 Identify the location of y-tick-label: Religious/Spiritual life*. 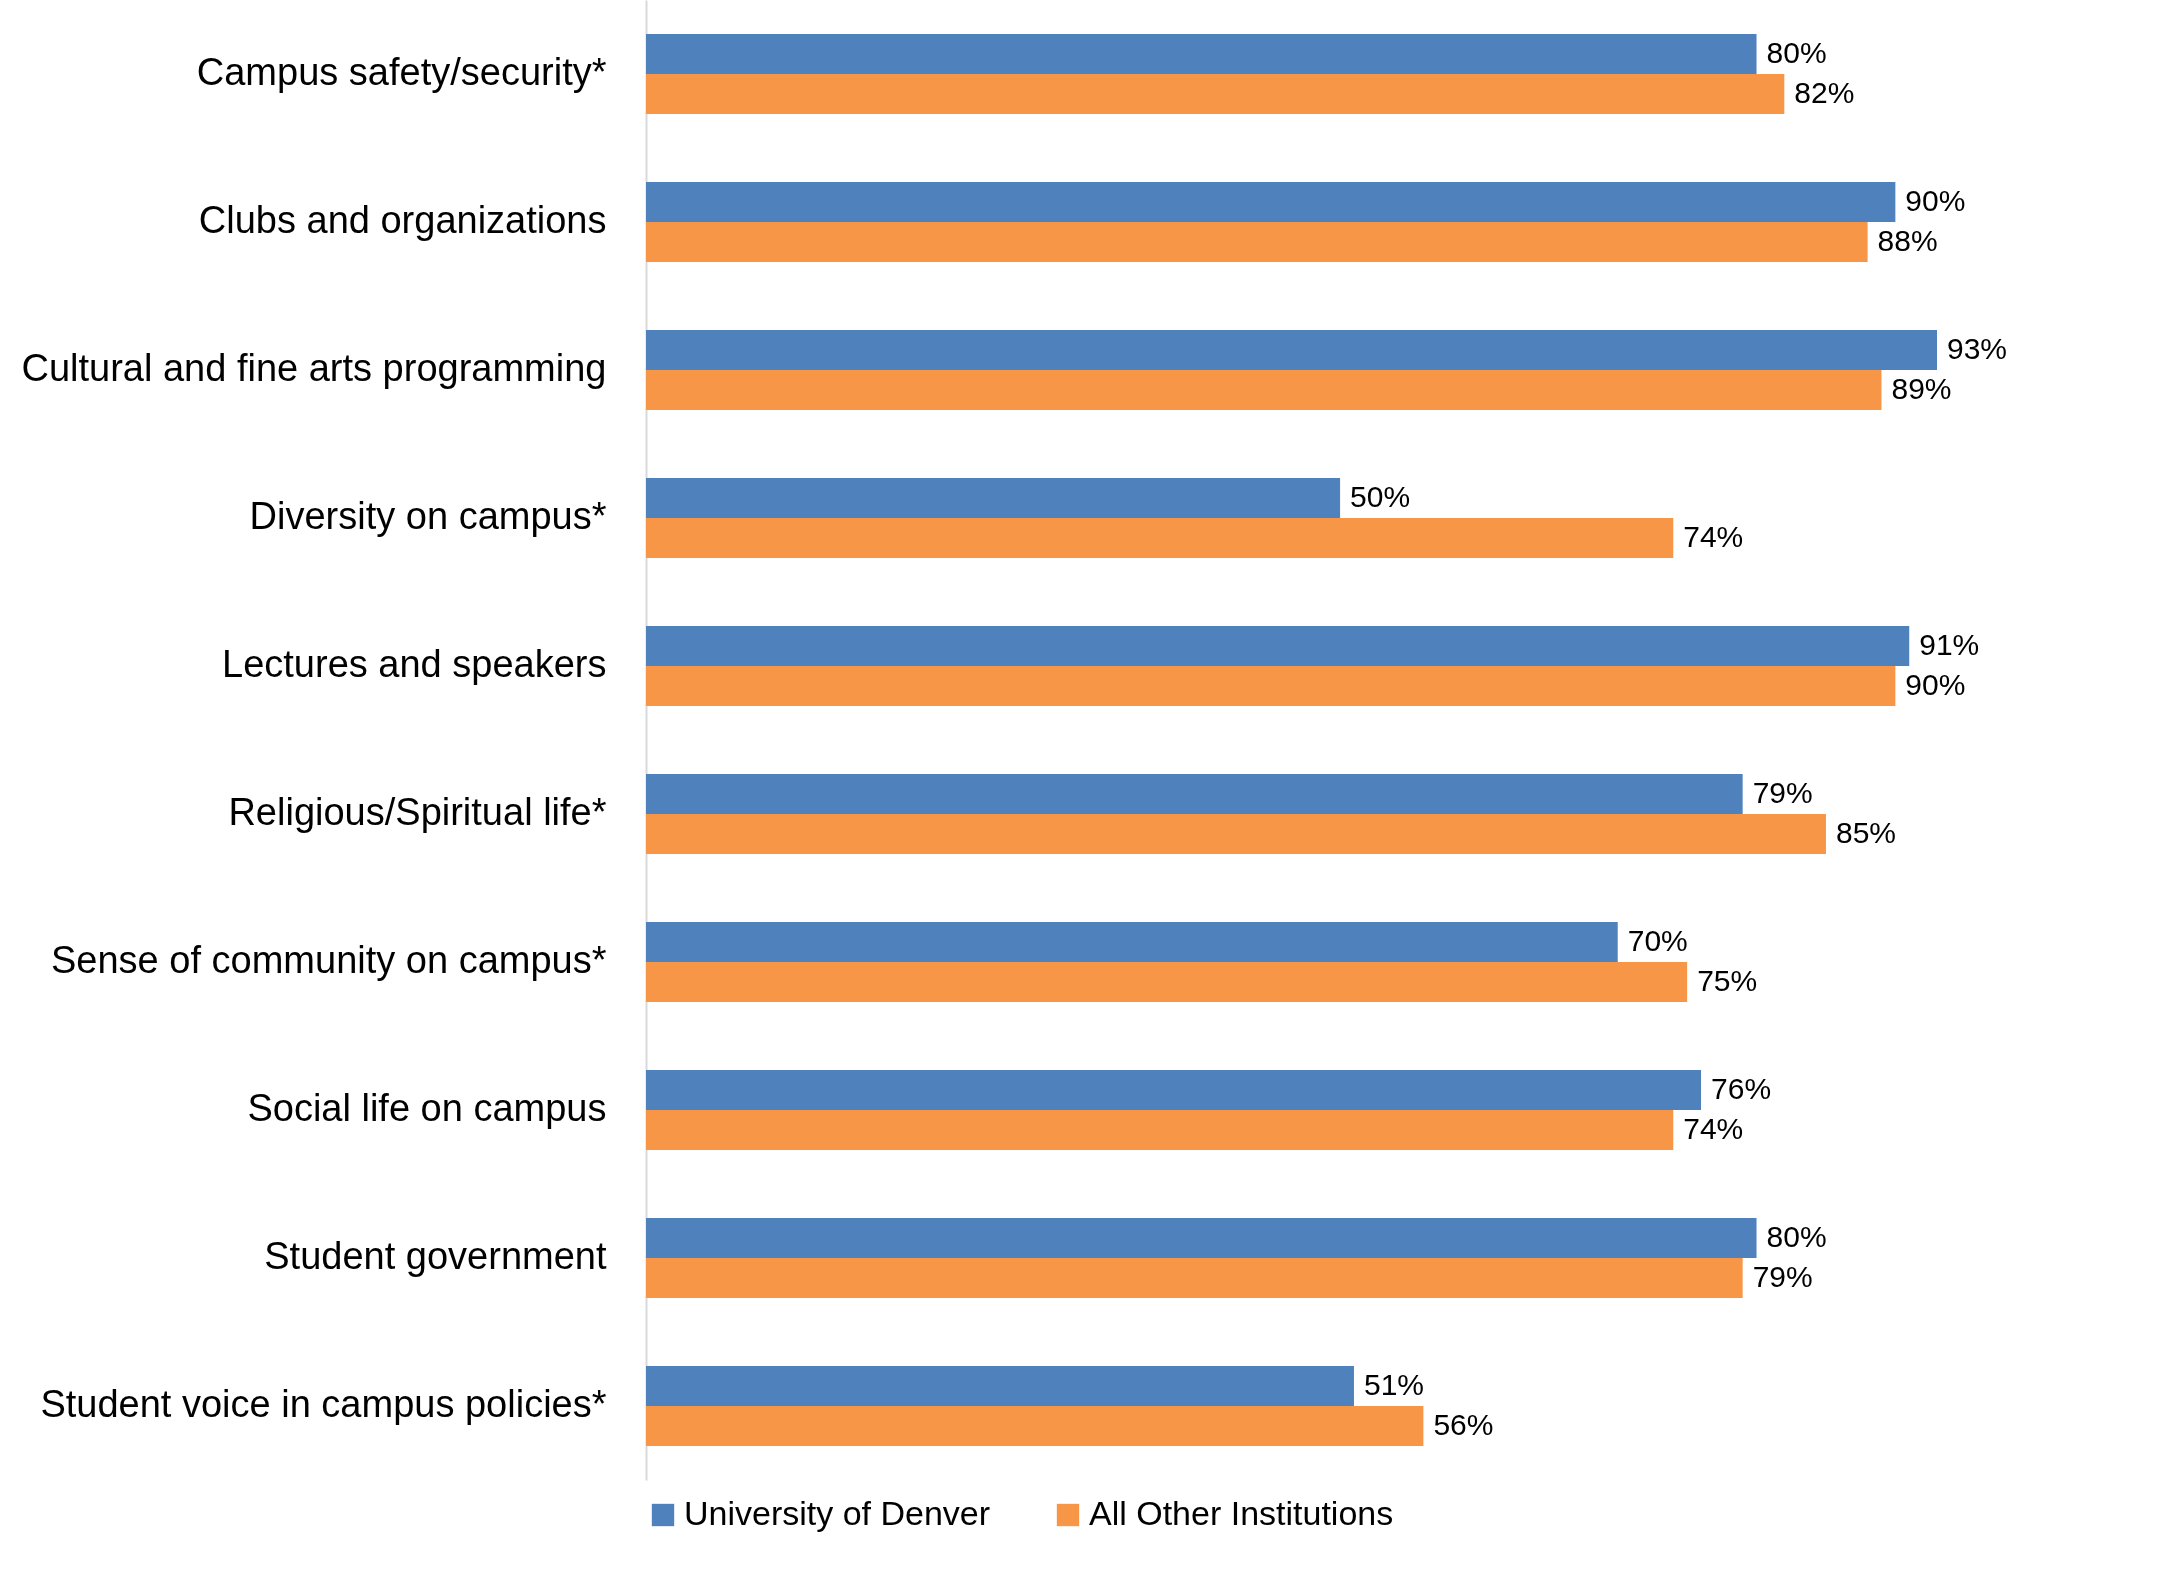
(417, 812).